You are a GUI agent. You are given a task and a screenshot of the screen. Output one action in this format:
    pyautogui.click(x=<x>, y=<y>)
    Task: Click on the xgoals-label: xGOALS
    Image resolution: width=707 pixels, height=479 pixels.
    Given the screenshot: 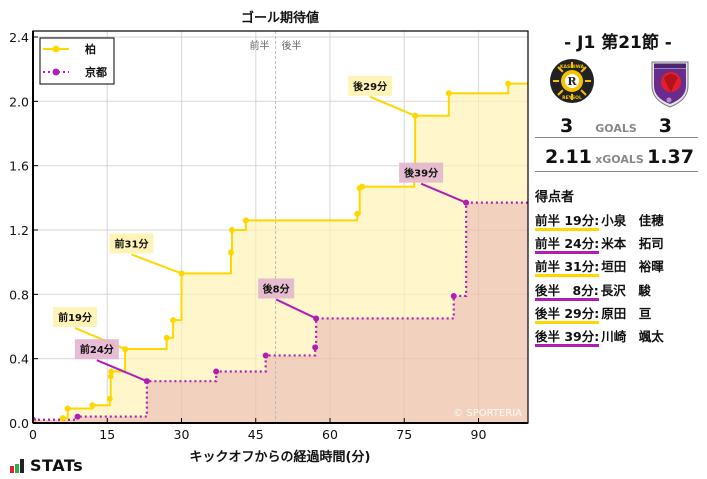 What is the action you would take?
    pyautogui.click(x=619, y=159)
    